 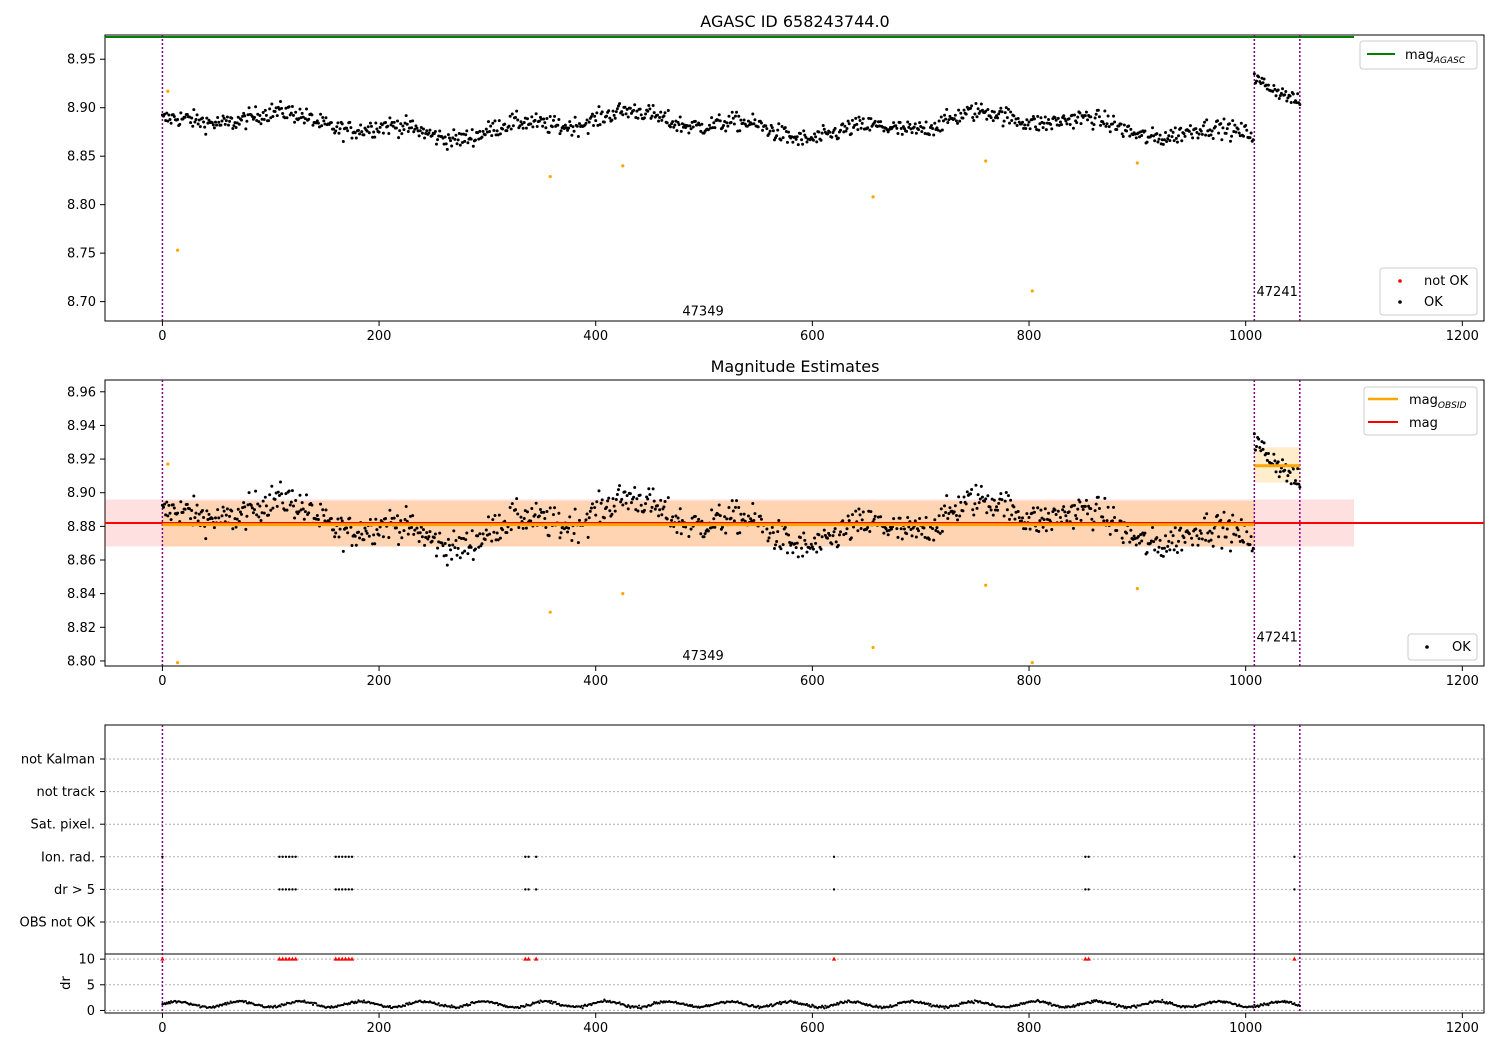 What do you see at coordinates (295, 958) in the screenshot?
I see `dr-capped-marker` at bounding box center [295, 958].